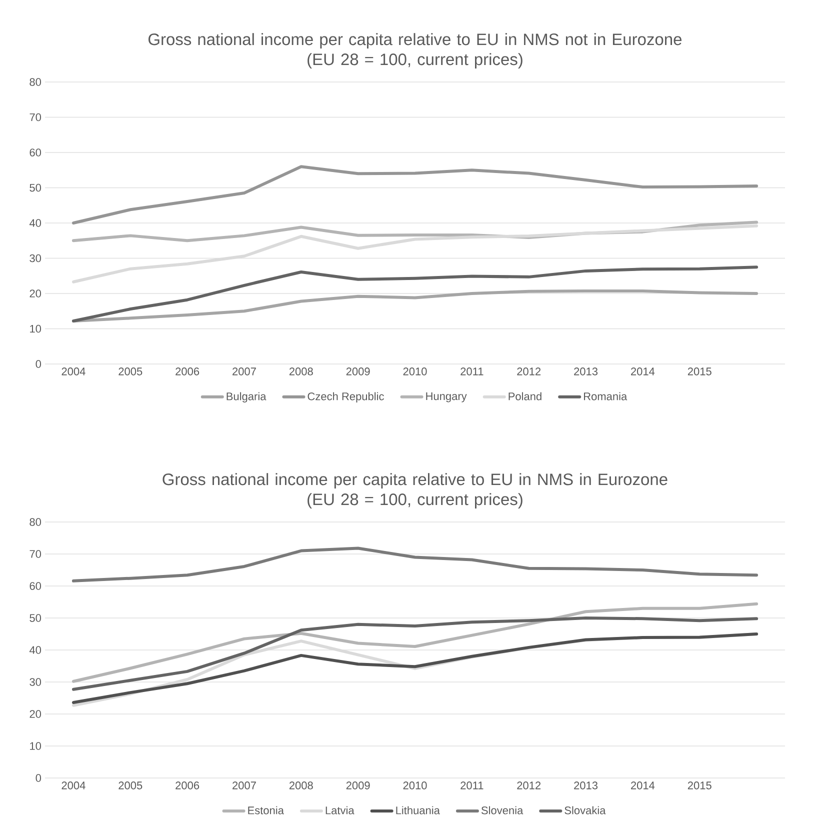 Image resolution: width=821 pixels, height=817 pixels. What do you see at coordinates (525, 396) in the screenshot?
I see `legend-label: Poland` at bounding box center [525, 396].